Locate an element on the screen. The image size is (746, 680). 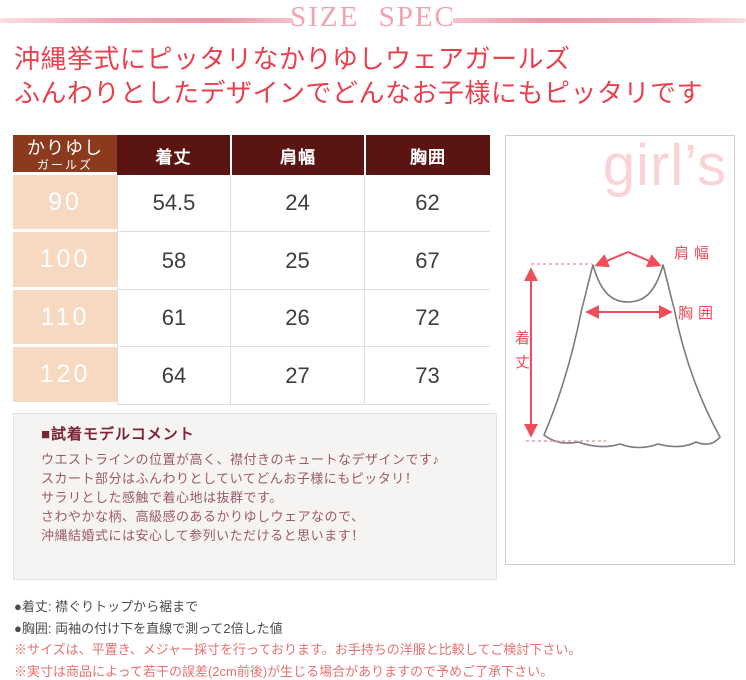
corner-label-bottom: ガールズ is located at coordinates (64, 165).